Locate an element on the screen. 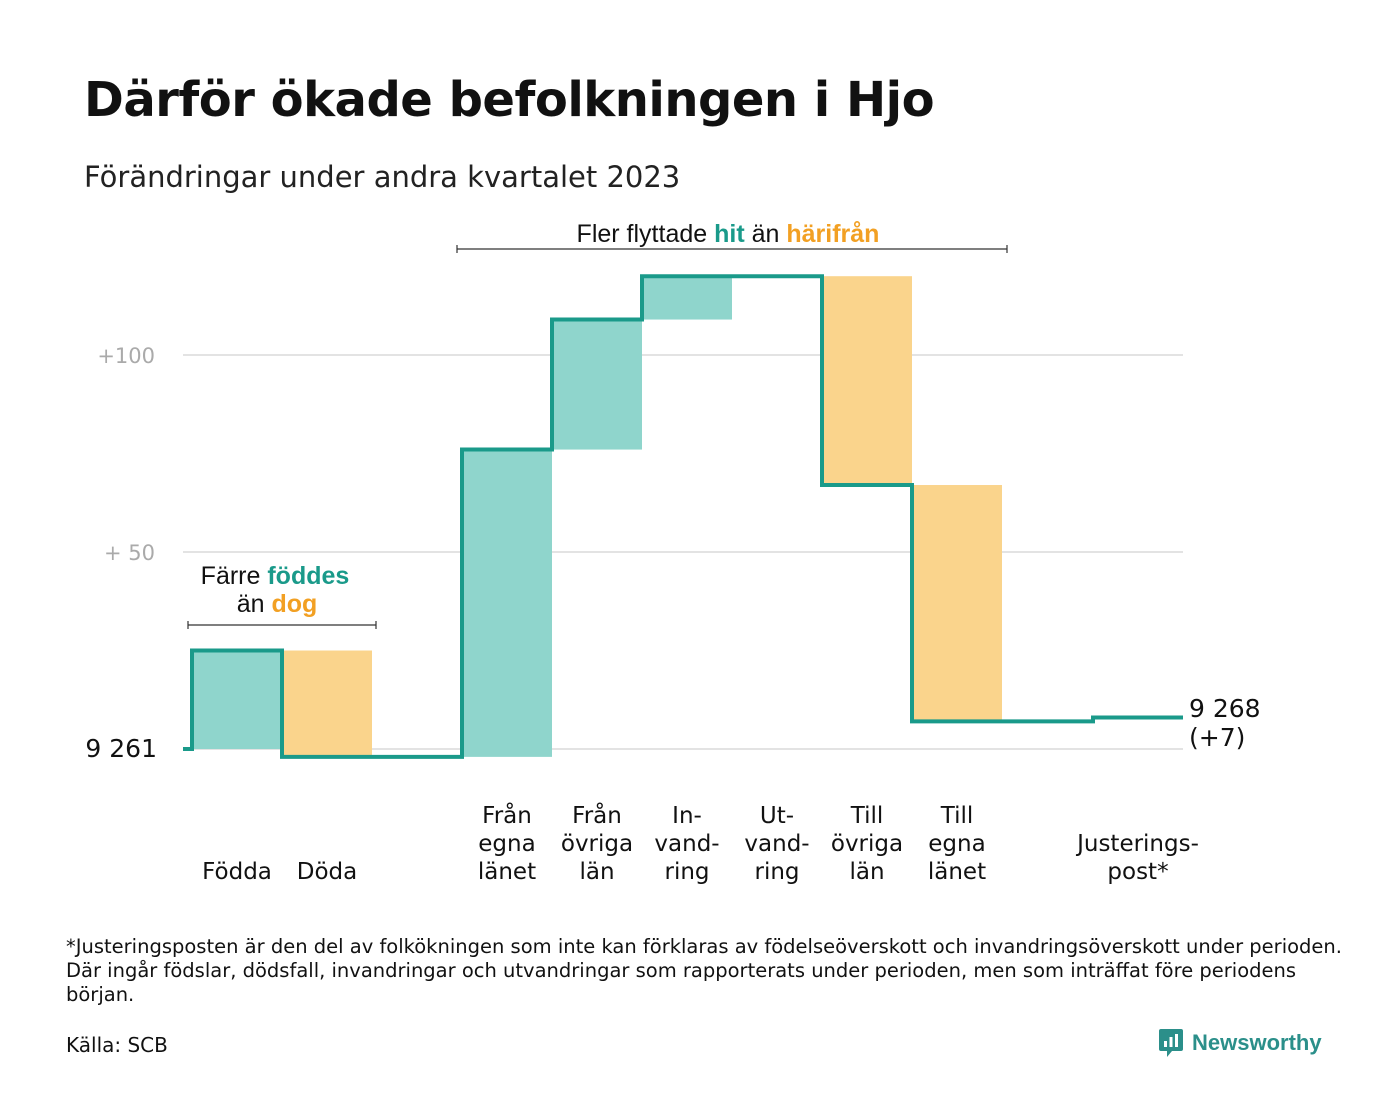 The height and width of the screenshot is (1120, 1400). category-label: post* is located at coordinates (1137, 872).